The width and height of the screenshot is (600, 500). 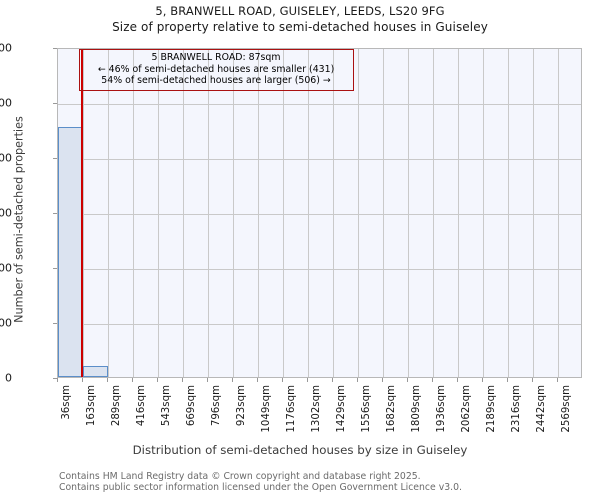 What do you see at coordinates (316, 409) in the screenshot?
I see `x-axis-tick-label: 1302sqm` at bounding box center [316, 409].